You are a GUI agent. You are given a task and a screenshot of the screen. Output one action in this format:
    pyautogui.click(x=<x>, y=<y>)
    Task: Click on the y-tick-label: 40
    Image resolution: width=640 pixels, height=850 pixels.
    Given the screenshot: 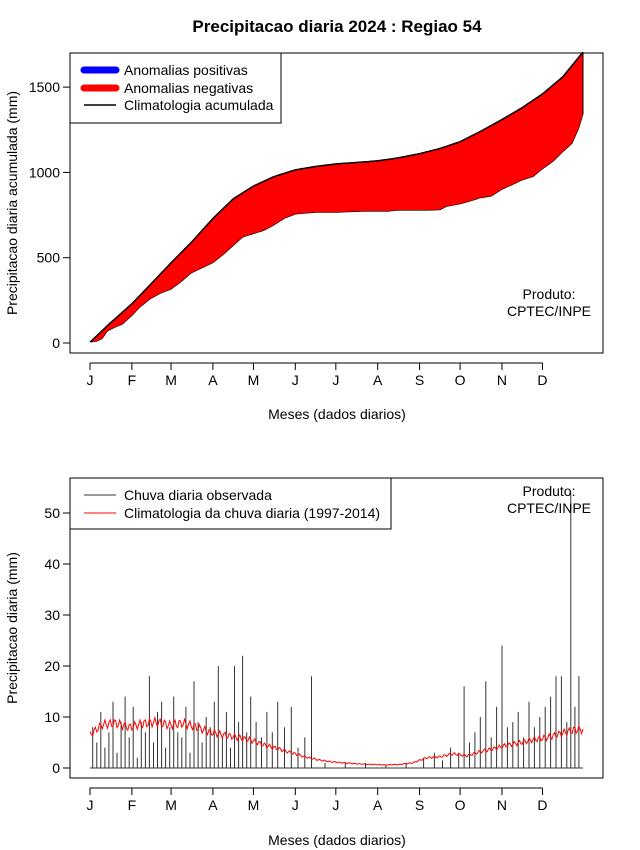 What is the action you would take?
    pyautogui.click(x=52, y=564)
    